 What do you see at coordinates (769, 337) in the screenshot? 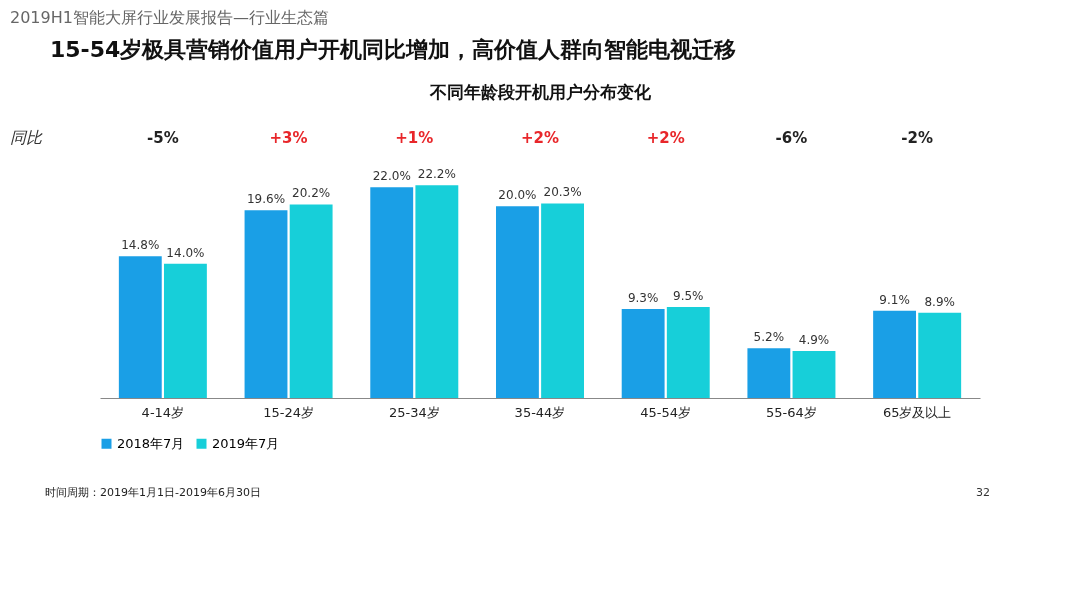
I see `data-label: 5.2%` at bounding box center [769, 337].